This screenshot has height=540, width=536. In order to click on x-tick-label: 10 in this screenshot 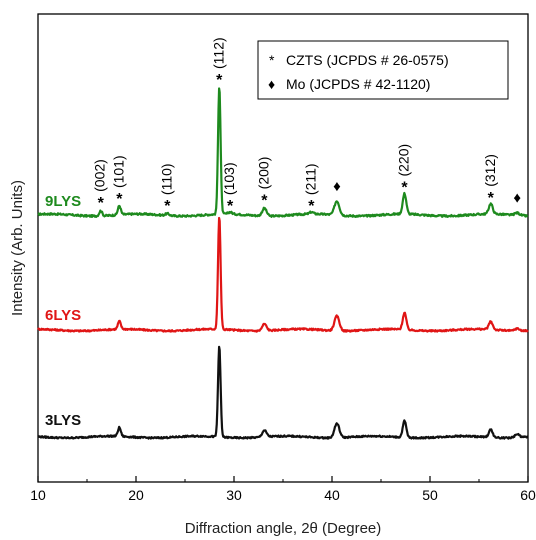, I will do `click(38, 495)`.